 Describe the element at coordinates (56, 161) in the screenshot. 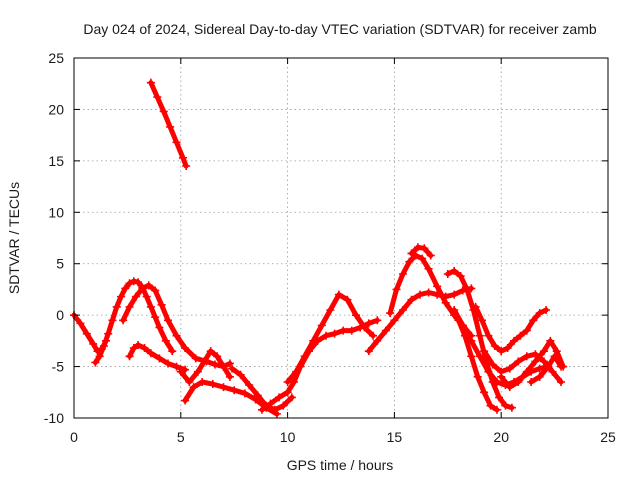

I see `y-tick-label: 15` at that location.